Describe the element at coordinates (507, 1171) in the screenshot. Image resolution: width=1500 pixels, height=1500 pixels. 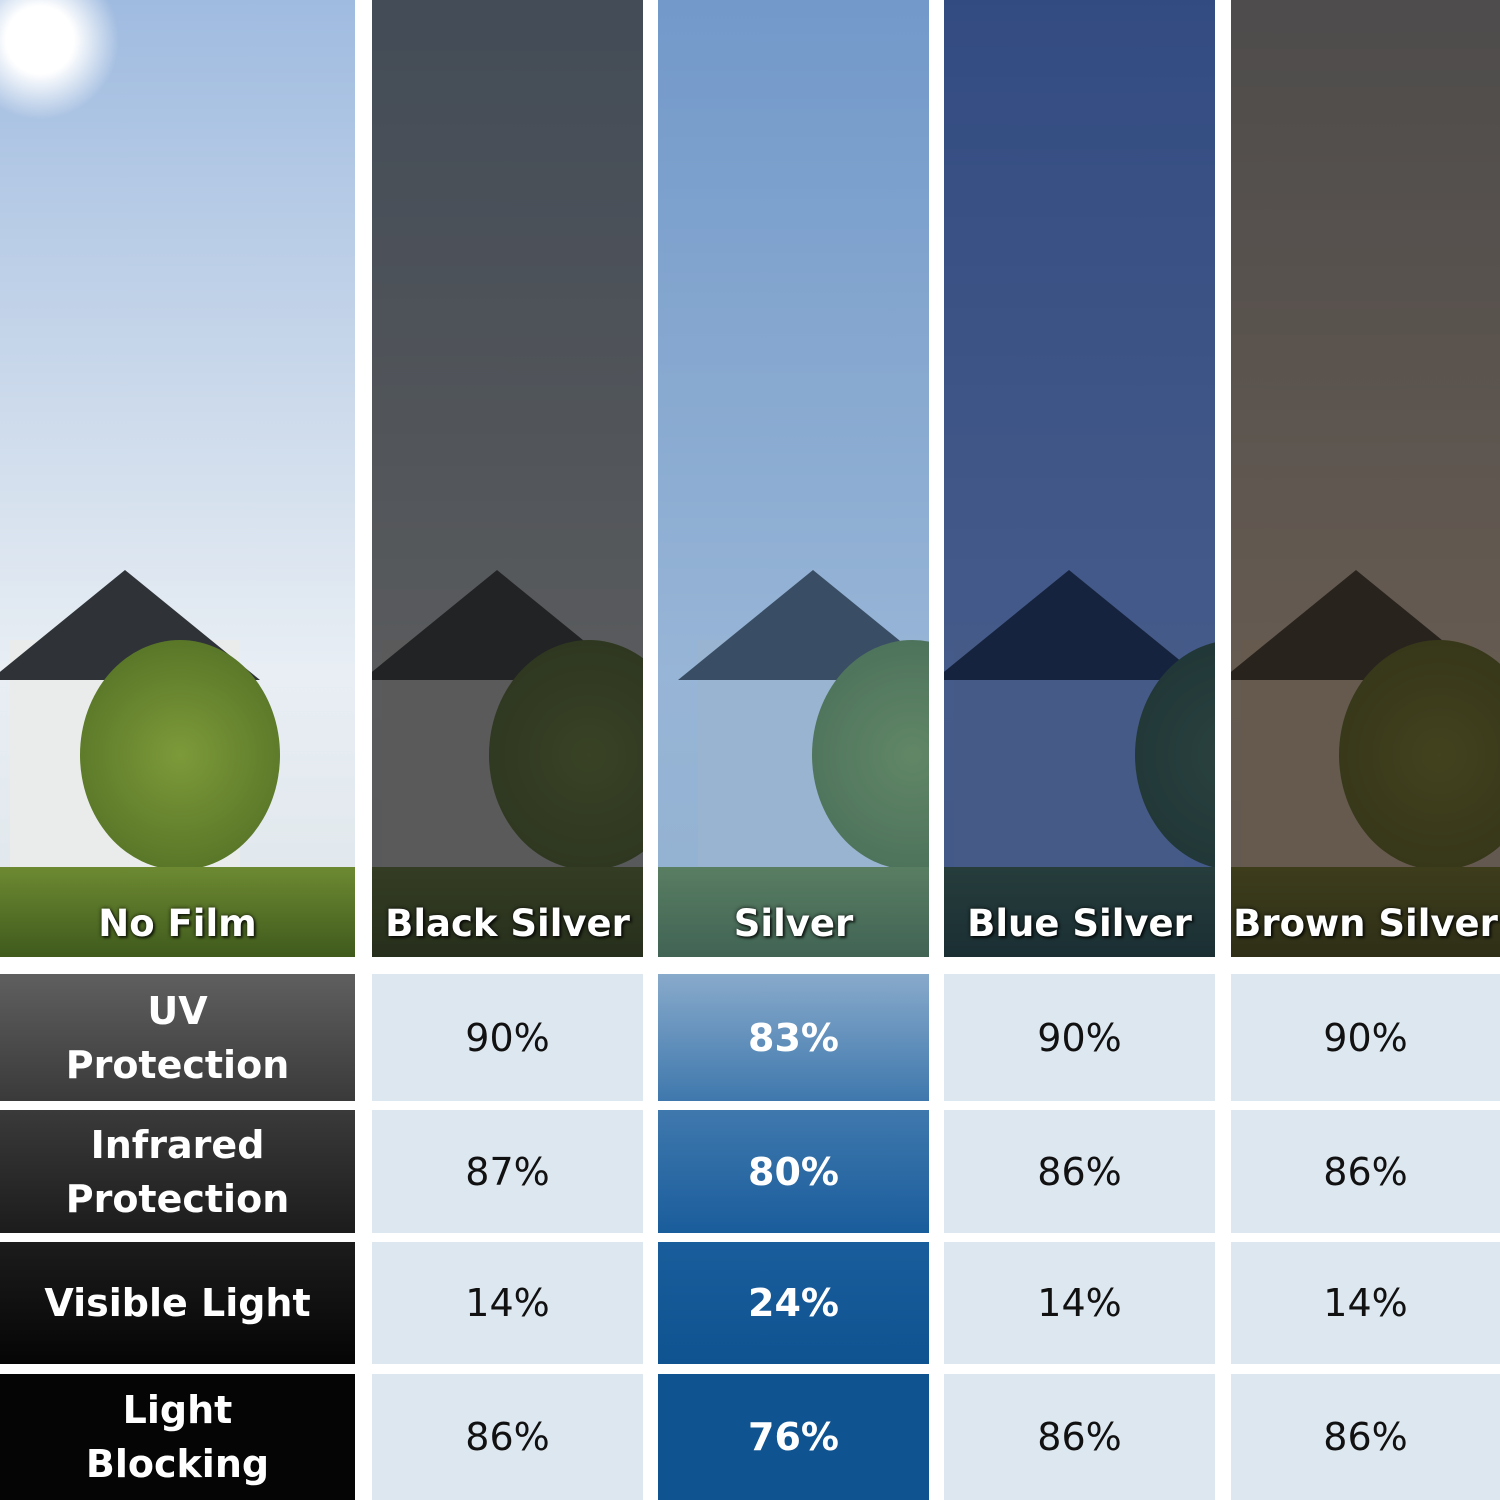
I see `value-cell: 87%` at that location.